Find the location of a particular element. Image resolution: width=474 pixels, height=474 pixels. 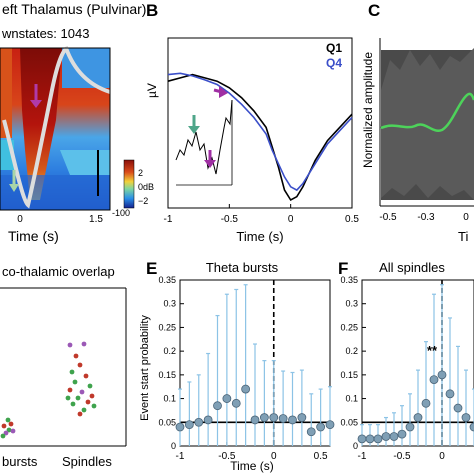

colorbar is located at coordinates (129, 184).